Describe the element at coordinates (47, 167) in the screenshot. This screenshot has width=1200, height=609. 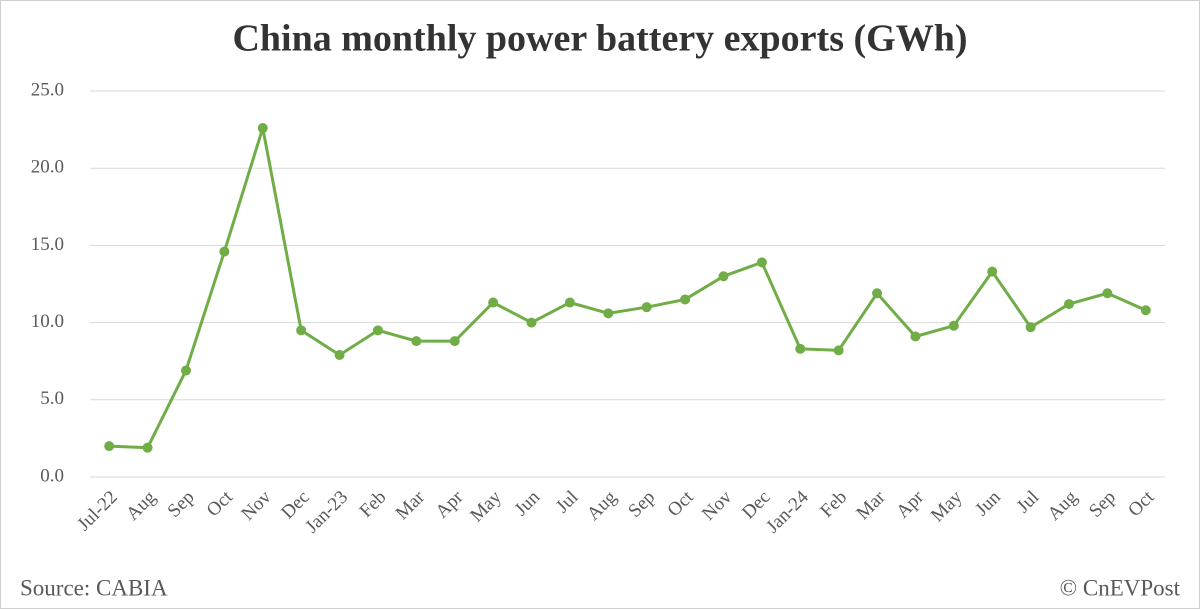
I see `y-tick-label: 20.0` at that location.